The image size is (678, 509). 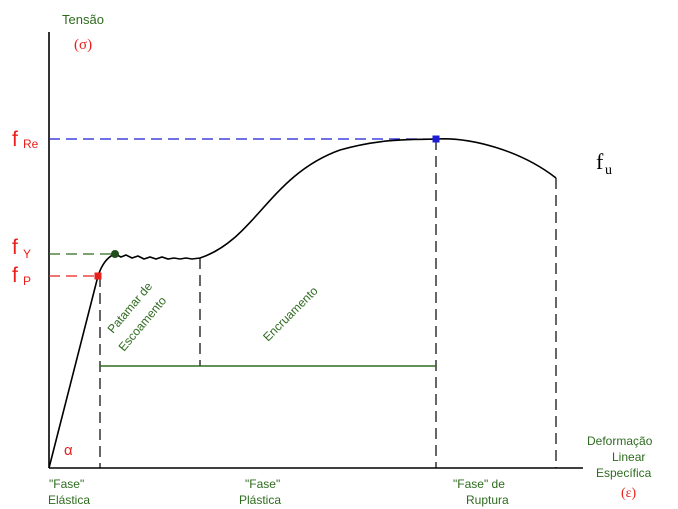 I want to click on proportional-limit-point, so click(x=98, y=276).